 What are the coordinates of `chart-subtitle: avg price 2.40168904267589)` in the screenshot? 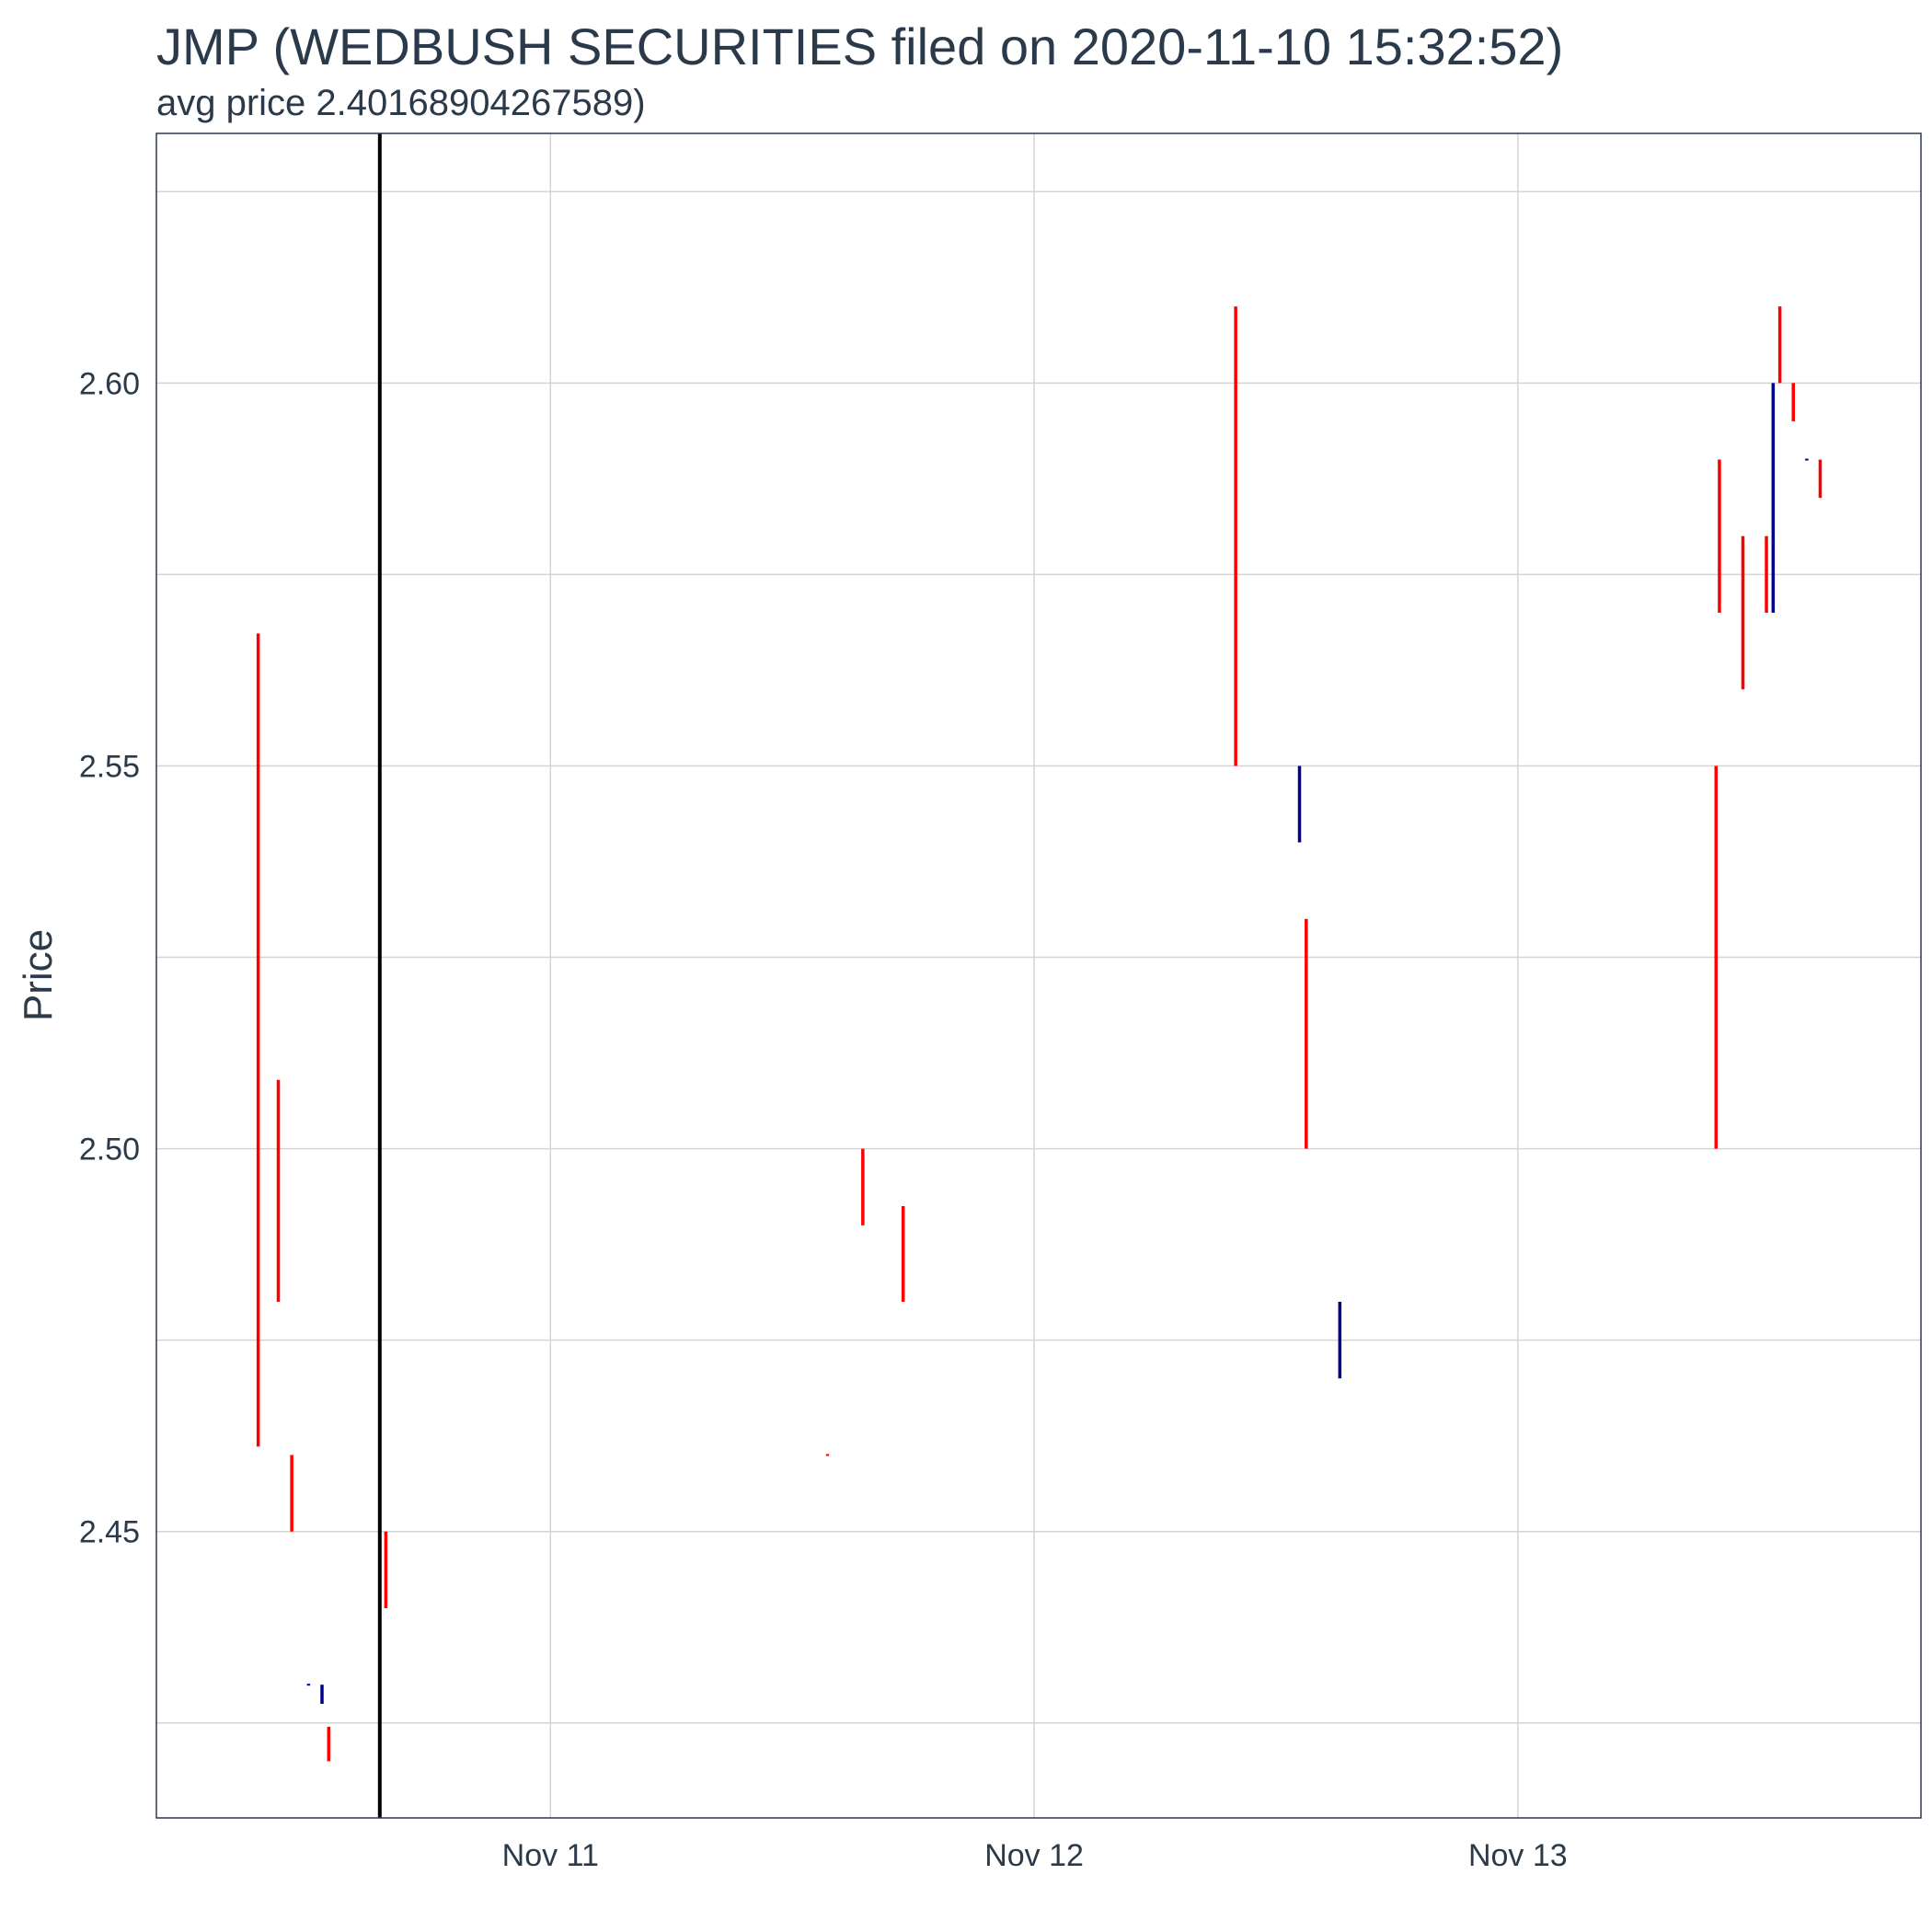 It's located at (401, 103).